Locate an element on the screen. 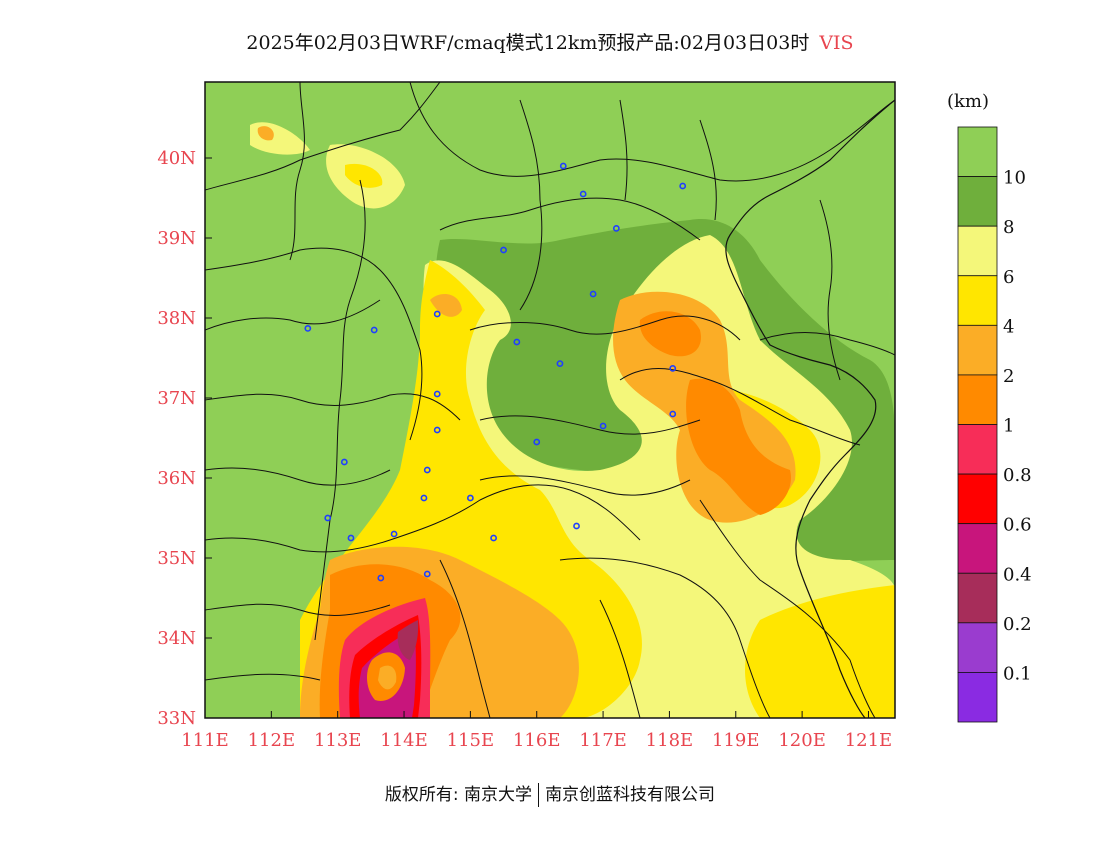  legend-label: 0.2 is located at coordinates (1017, 624).